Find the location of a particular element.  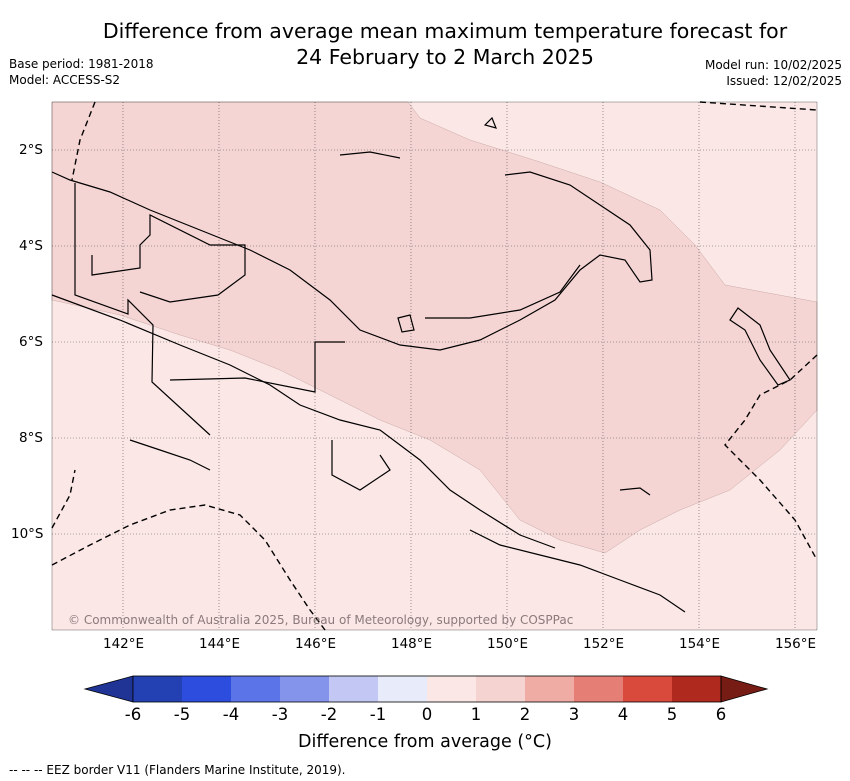

model-name: Model: ACCESS-S2 is located at coordinates (65, 80).